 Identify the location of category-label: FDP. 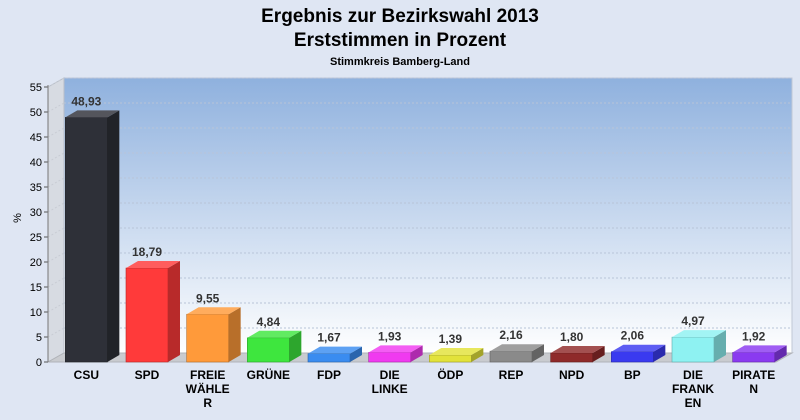
(329, 375).